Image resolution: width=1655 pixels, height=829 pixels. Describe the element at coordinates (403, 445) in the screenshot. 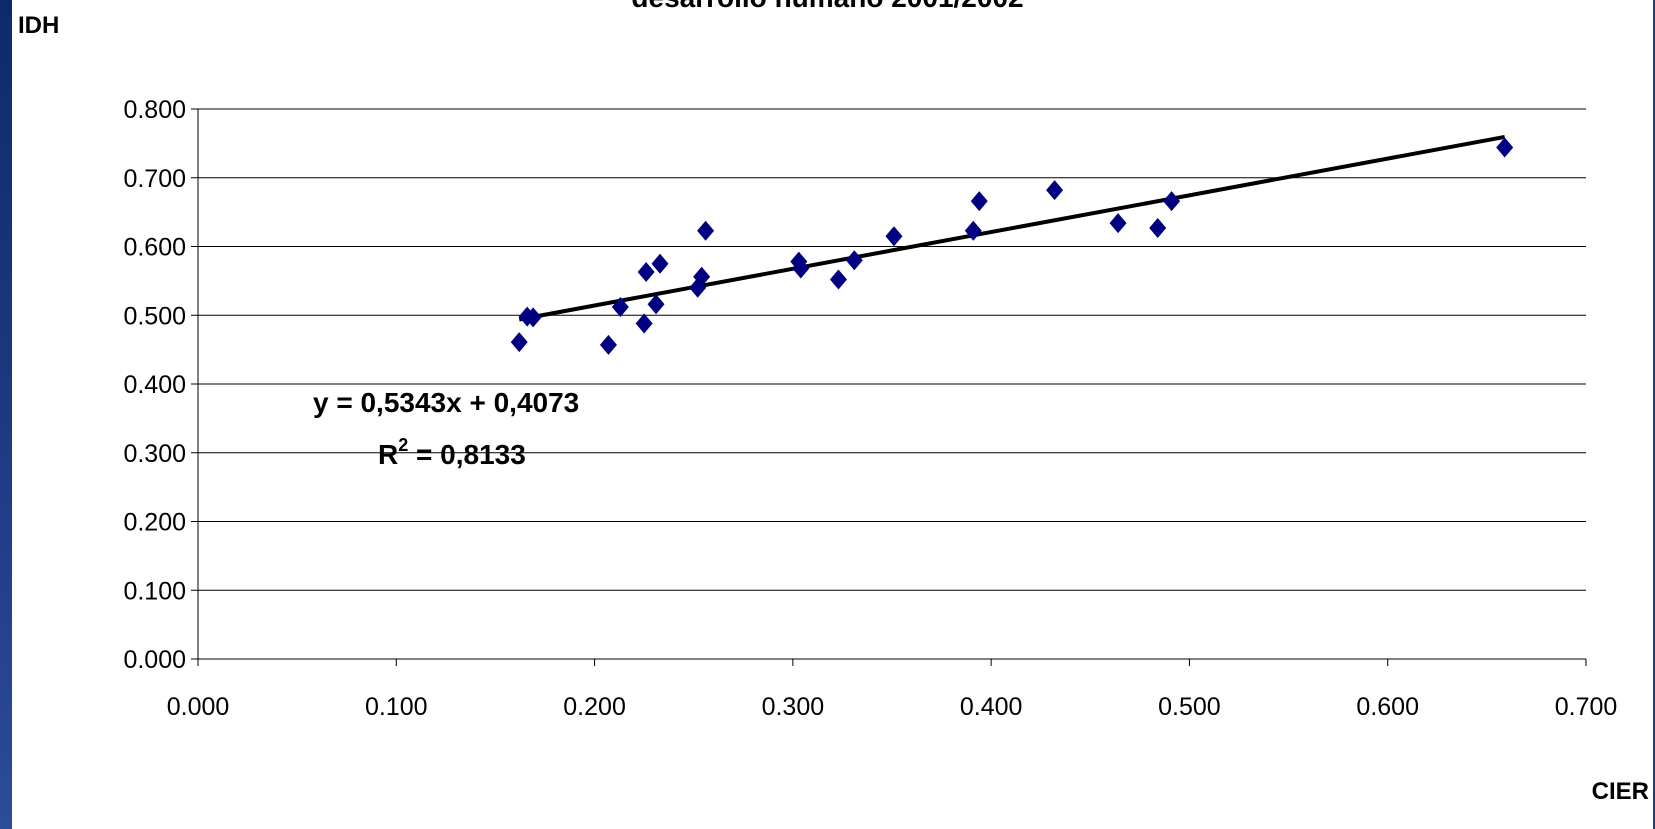

I see `r2-exponent: 2` at that location.